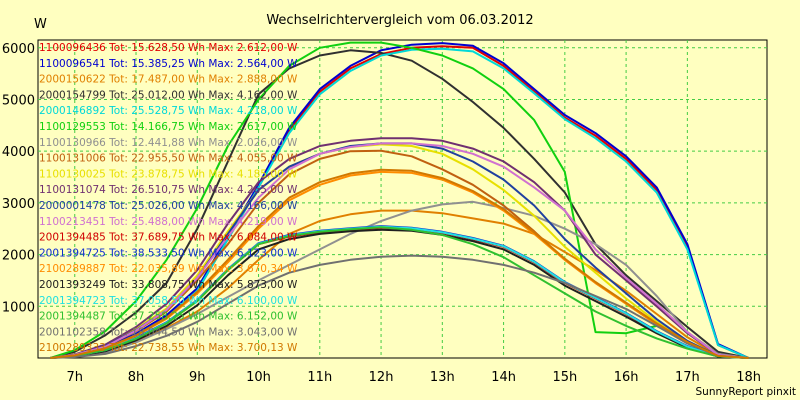 The image size is (800, 400). What do you see at coordinates (503, 377) in the screenshot?
I see `x-tick-label: 14h` at bounding box center [503, 377].